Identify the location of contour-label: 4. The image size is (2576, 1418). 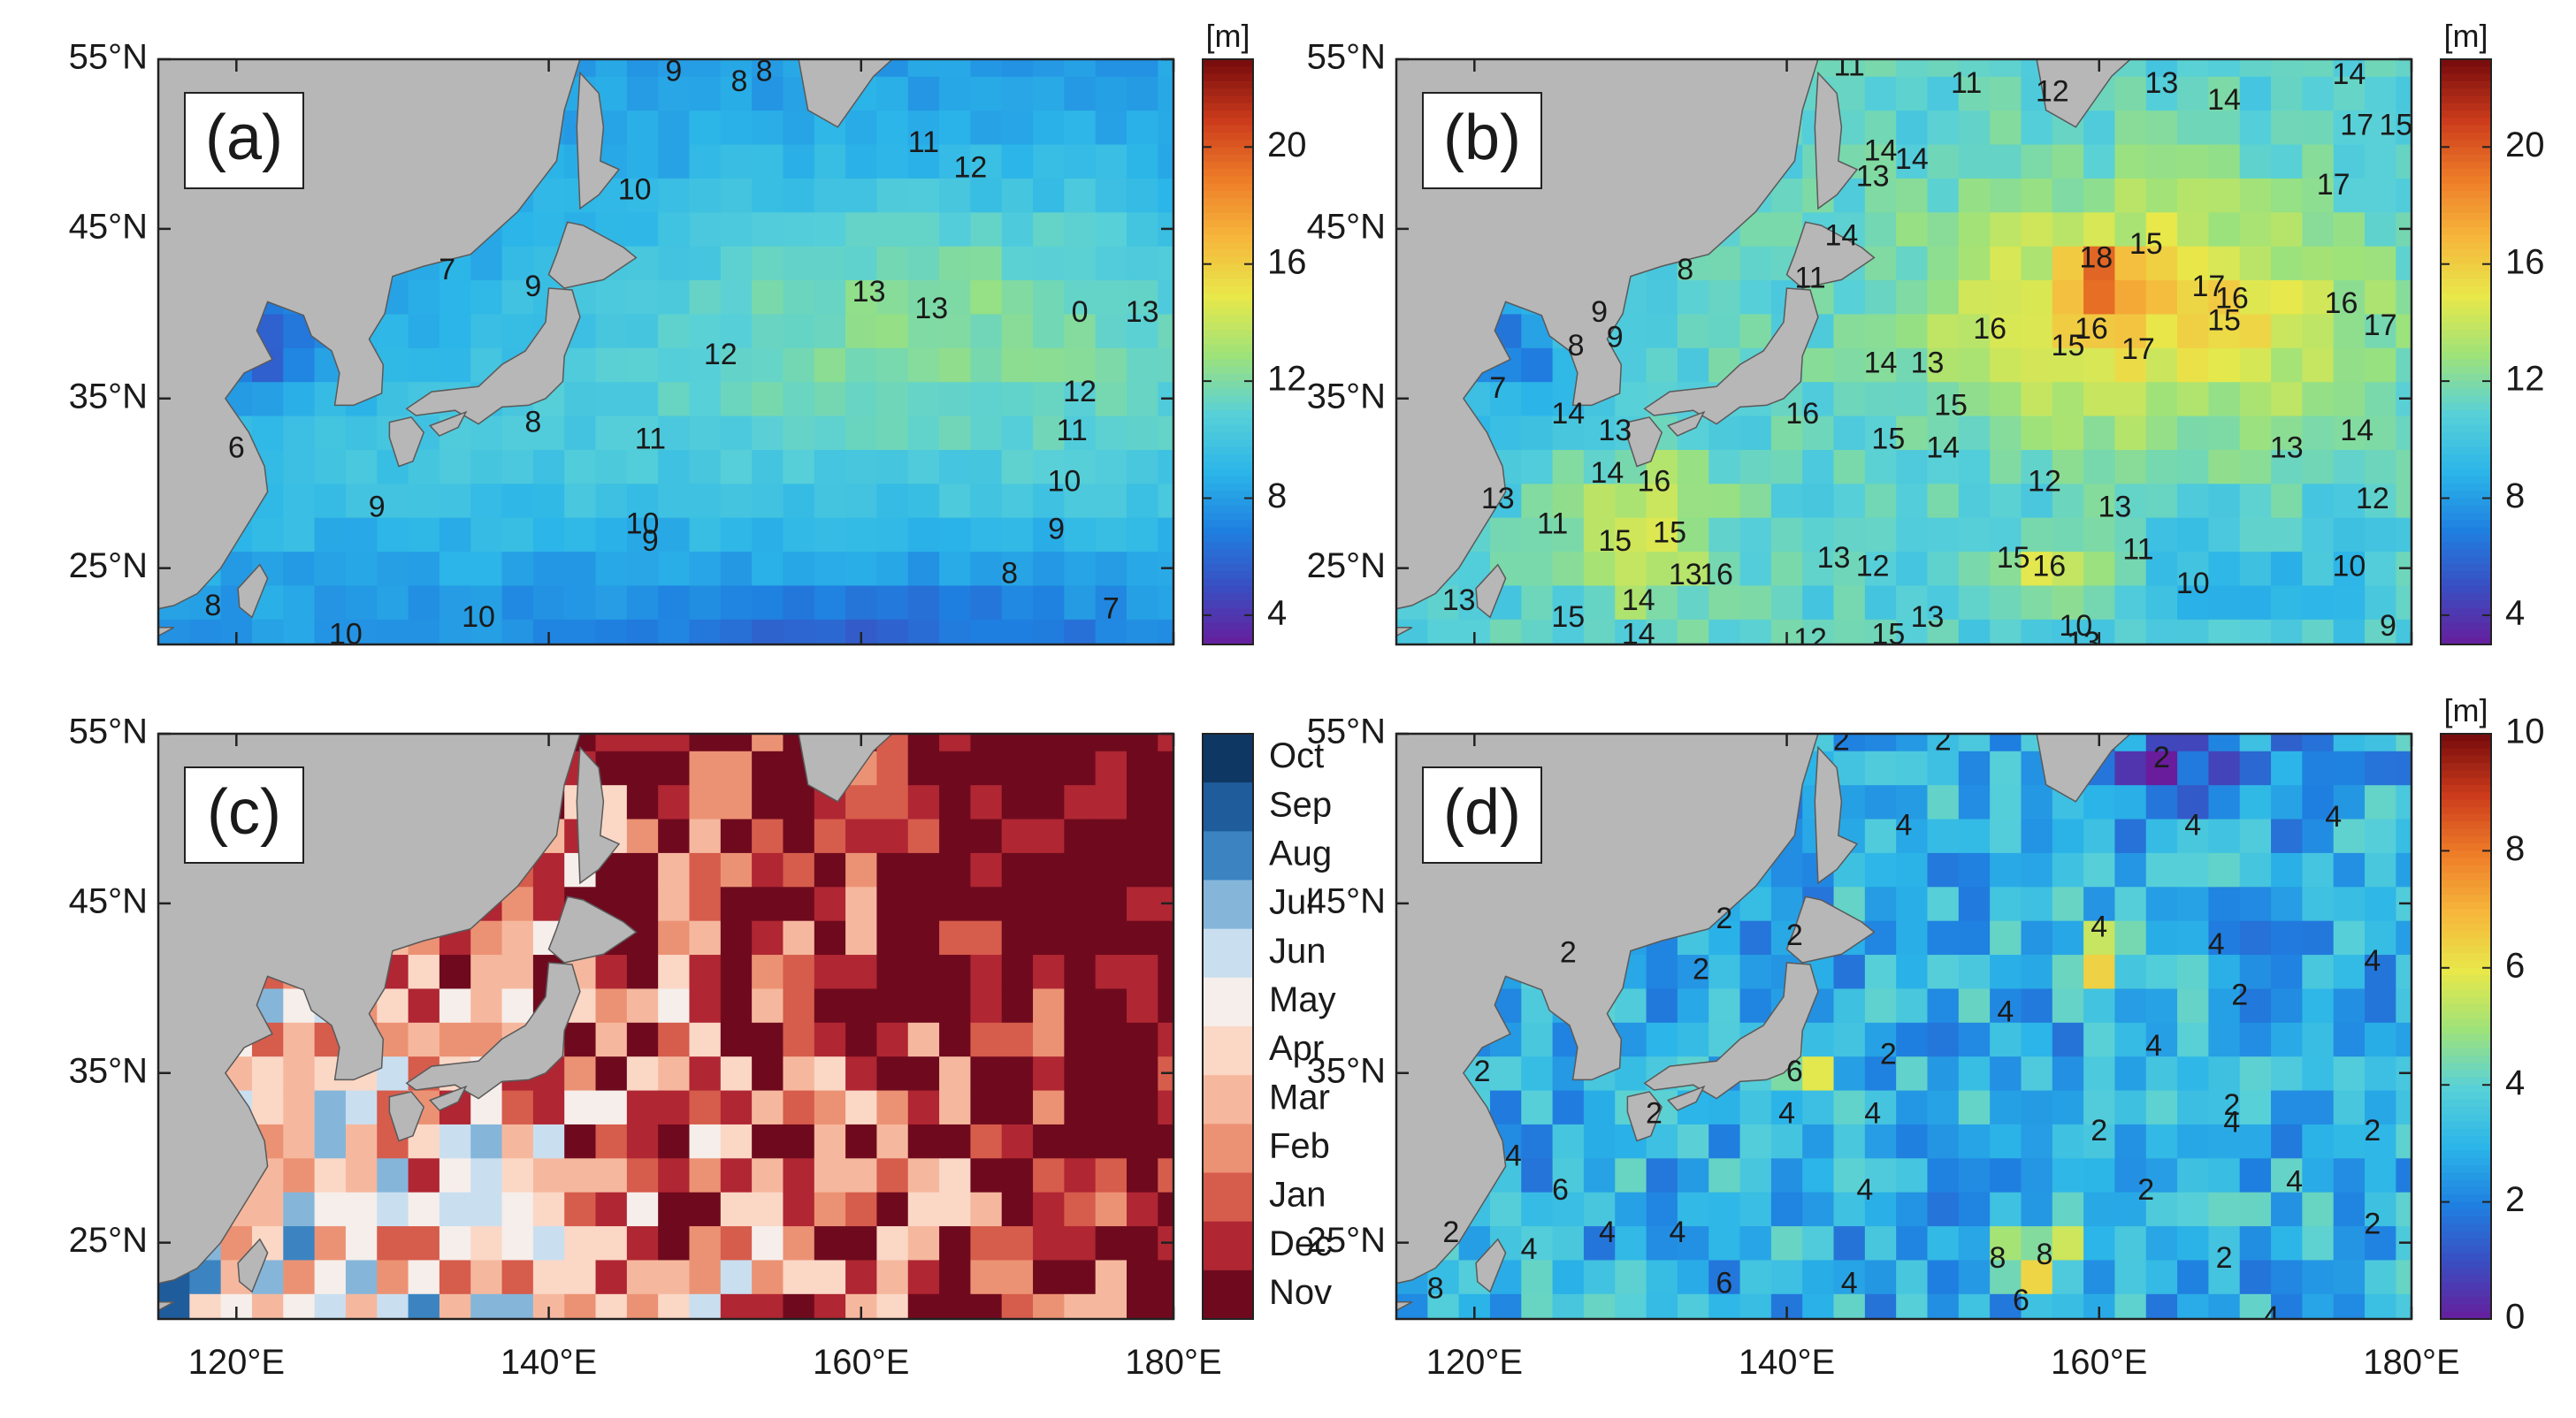
(2099, 927).